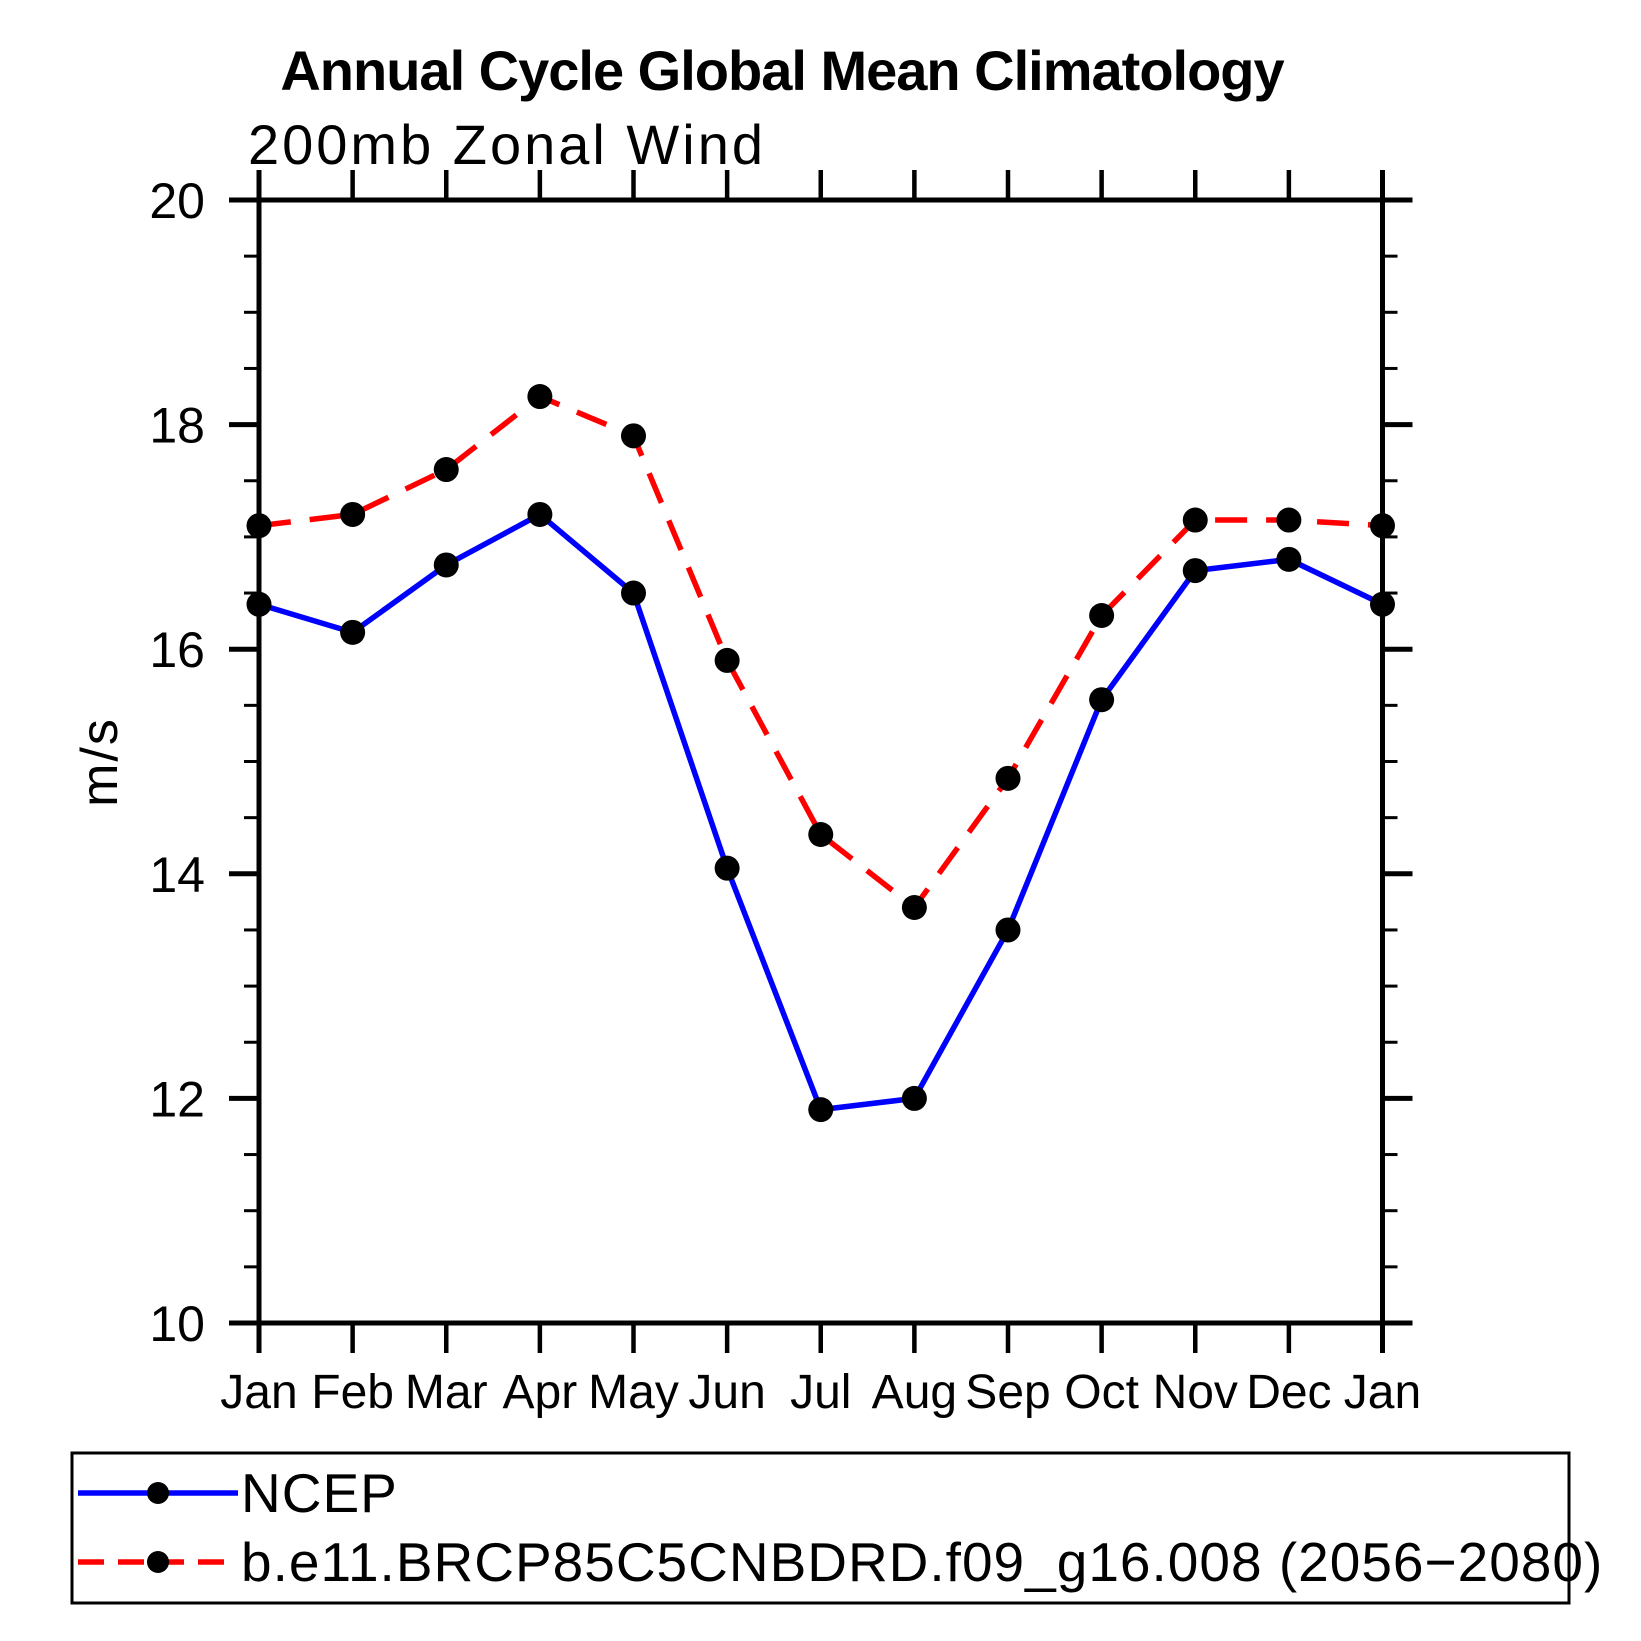 This screenshot has height=1641, width=1641. What do you see at coordinates (238, 1493) in the screenshot?
I see `legend-row: NCEP` at bounding box center [238, 1493].